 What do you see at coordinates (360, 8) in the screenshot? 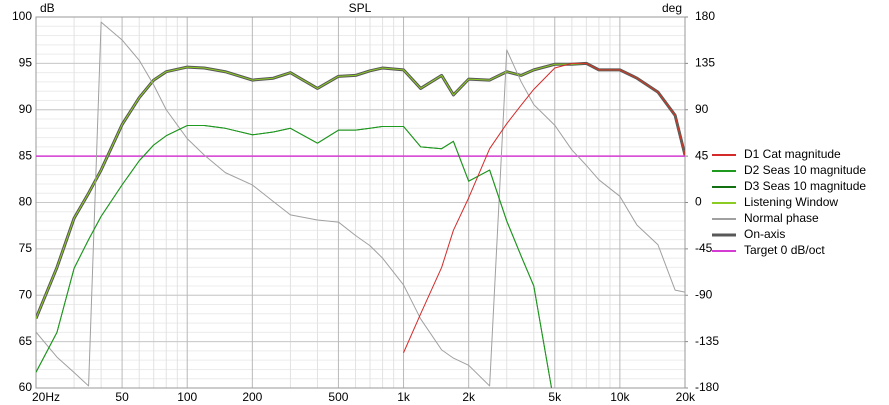
I see `chart-title: SPL` at bounding box center [360, 8].